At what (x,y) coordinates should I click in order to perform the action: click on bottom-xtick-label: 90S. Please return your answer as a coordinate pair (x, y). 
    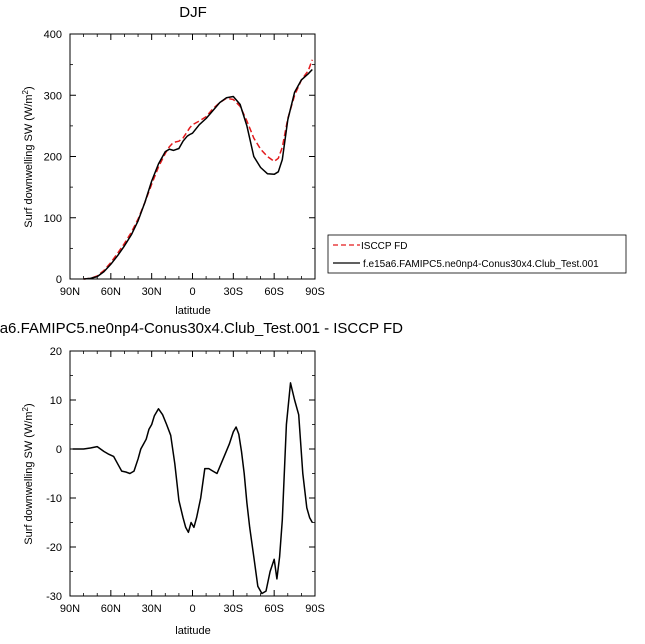
    Looking at the image, I should click on (315, 609).